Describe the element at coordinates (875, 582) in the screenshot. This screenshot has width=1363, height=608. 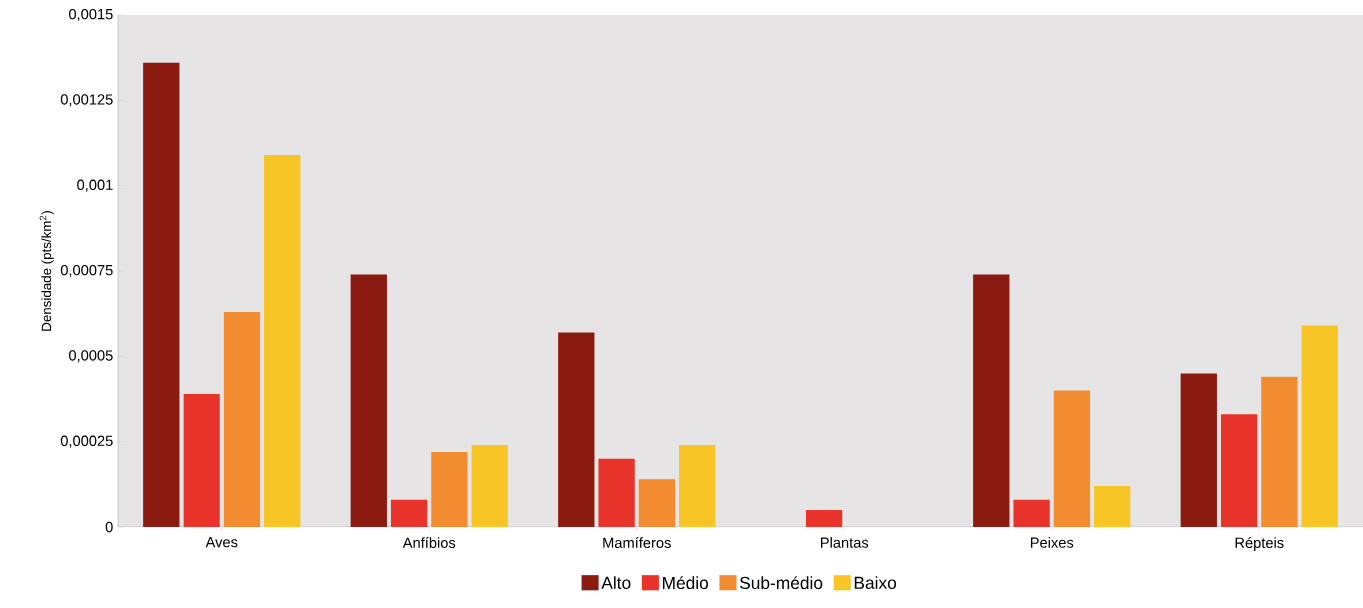
I see `legend-label: Baixo` at that location.